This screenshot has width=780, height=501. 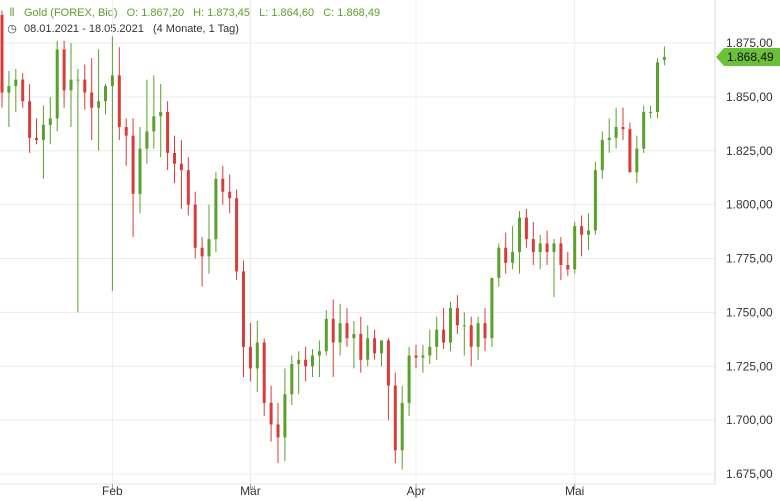 What do you see at coordinates (749, 97) in the screenshot?
I see `y-tick-label: 1.850,00` at bounding box center [749, 97].